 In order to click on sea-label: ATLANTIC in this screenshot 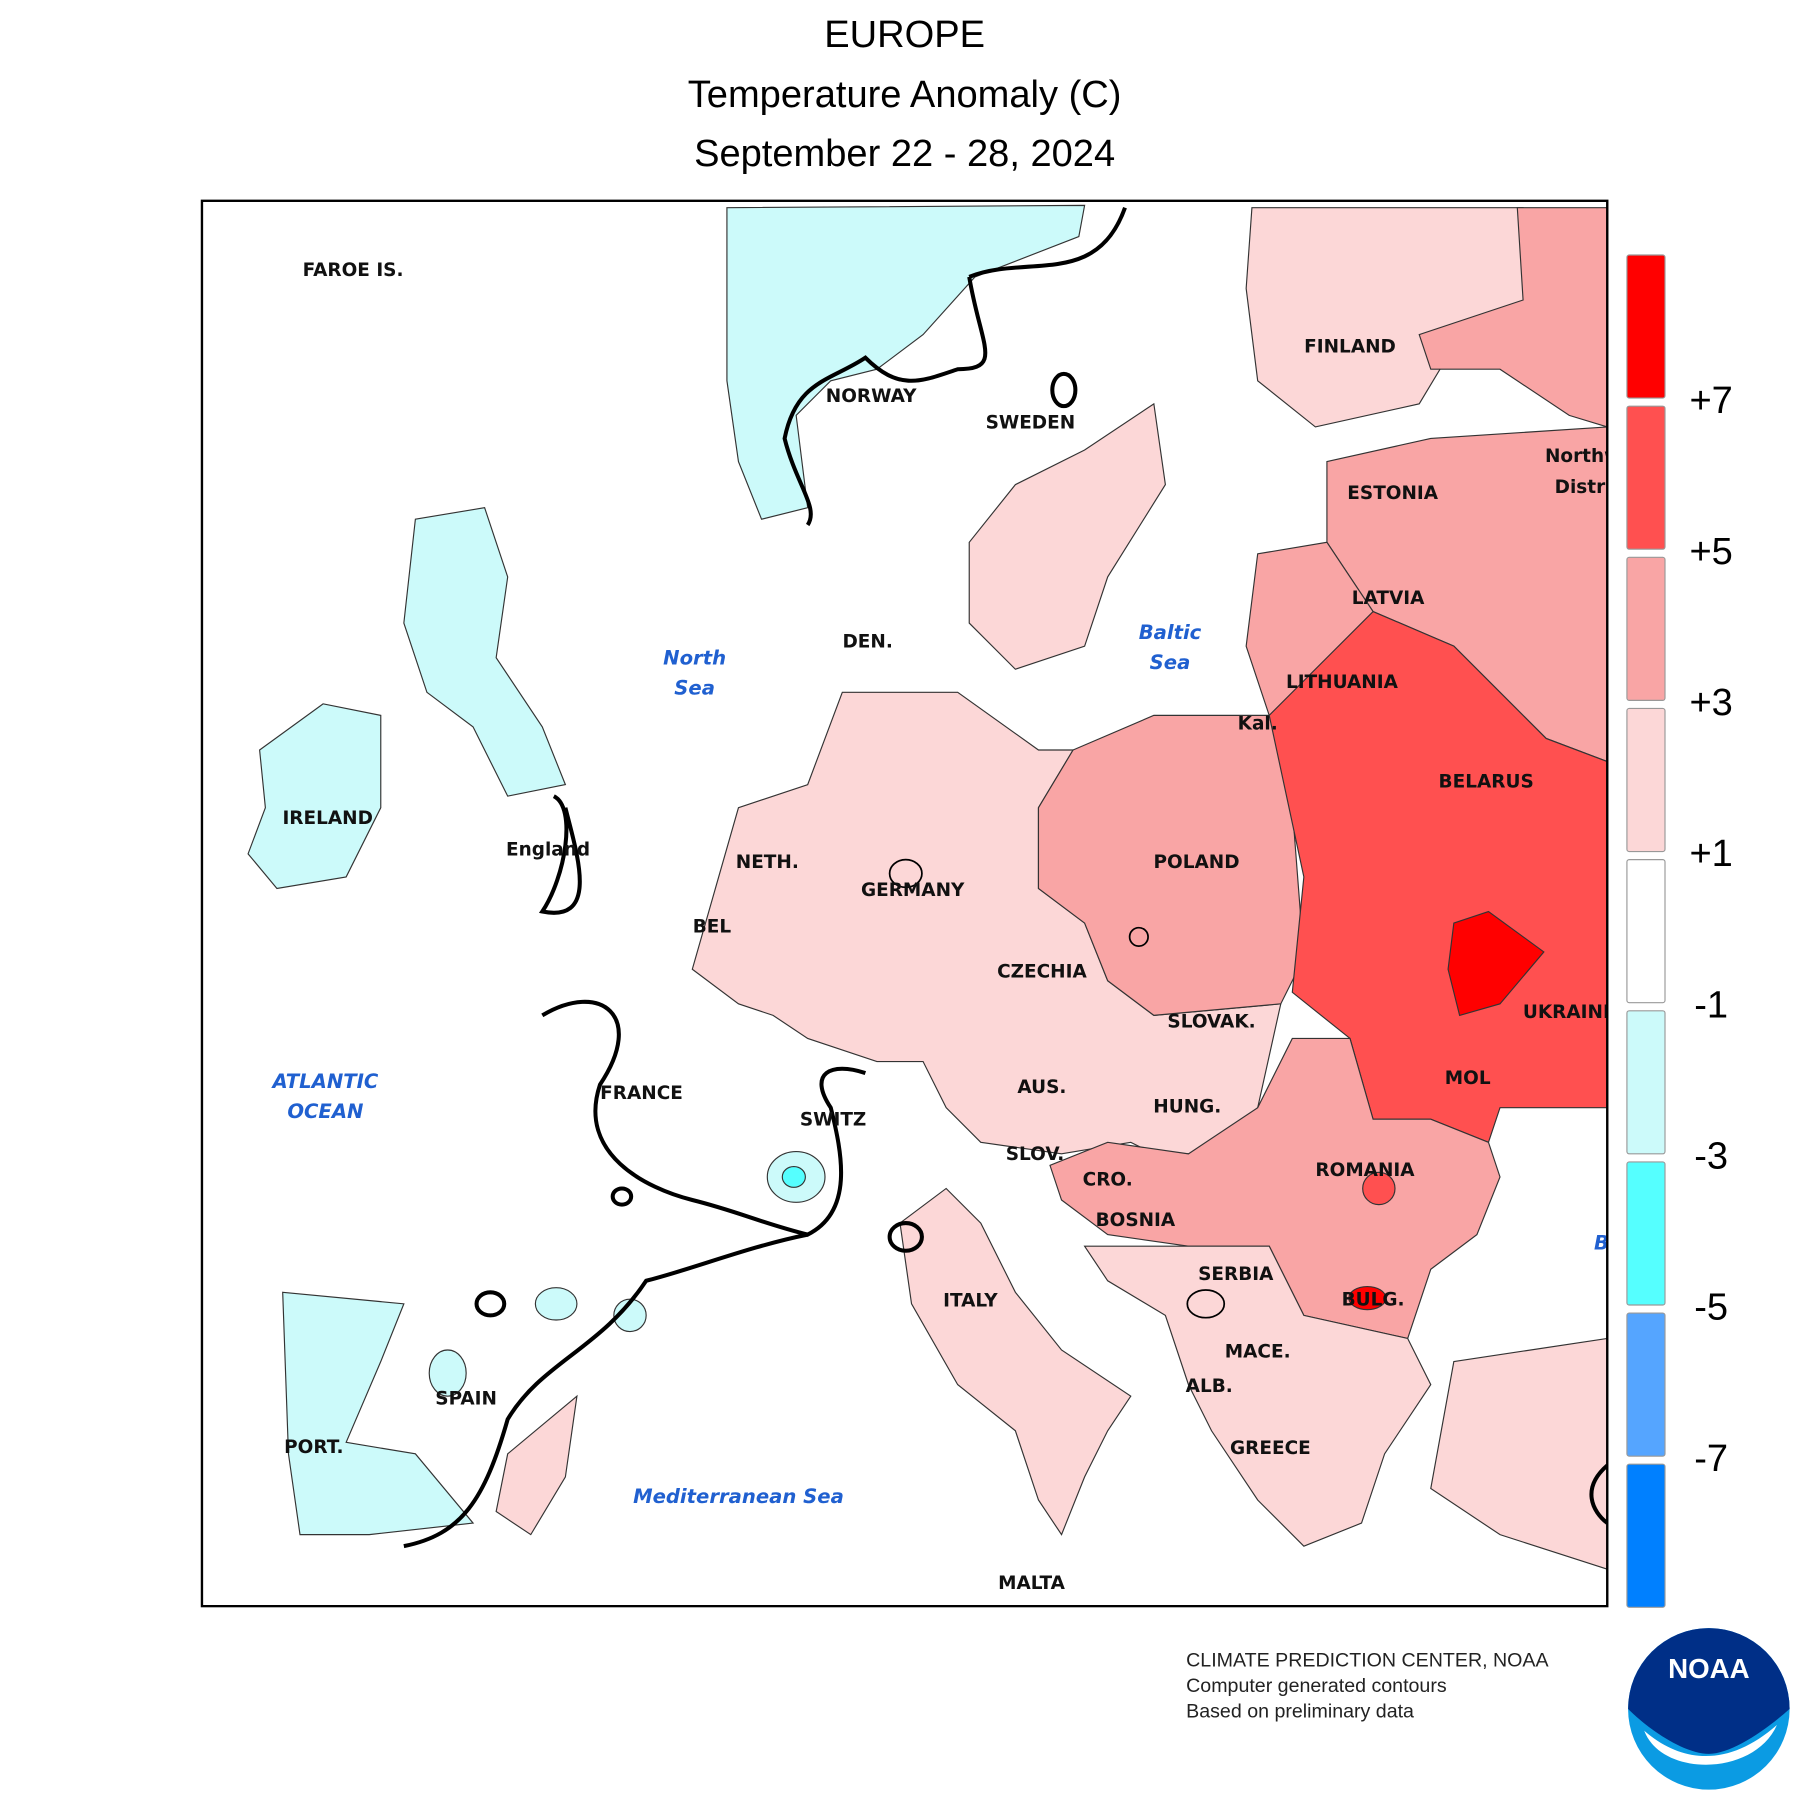, I will do `click(324, 1081)`.